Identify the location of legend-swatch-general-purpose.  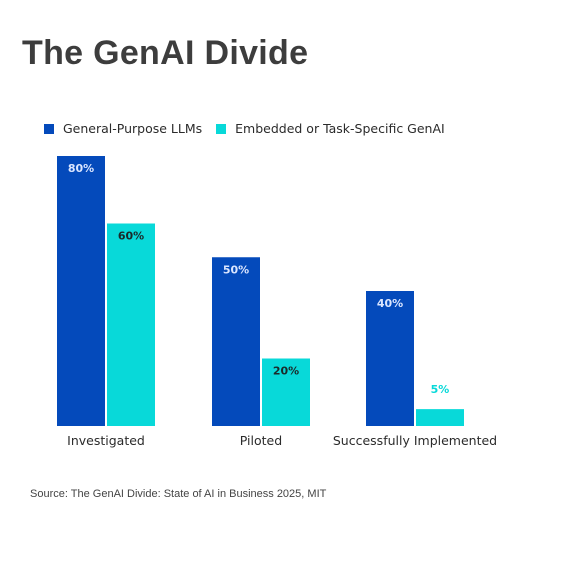
(49, 128).